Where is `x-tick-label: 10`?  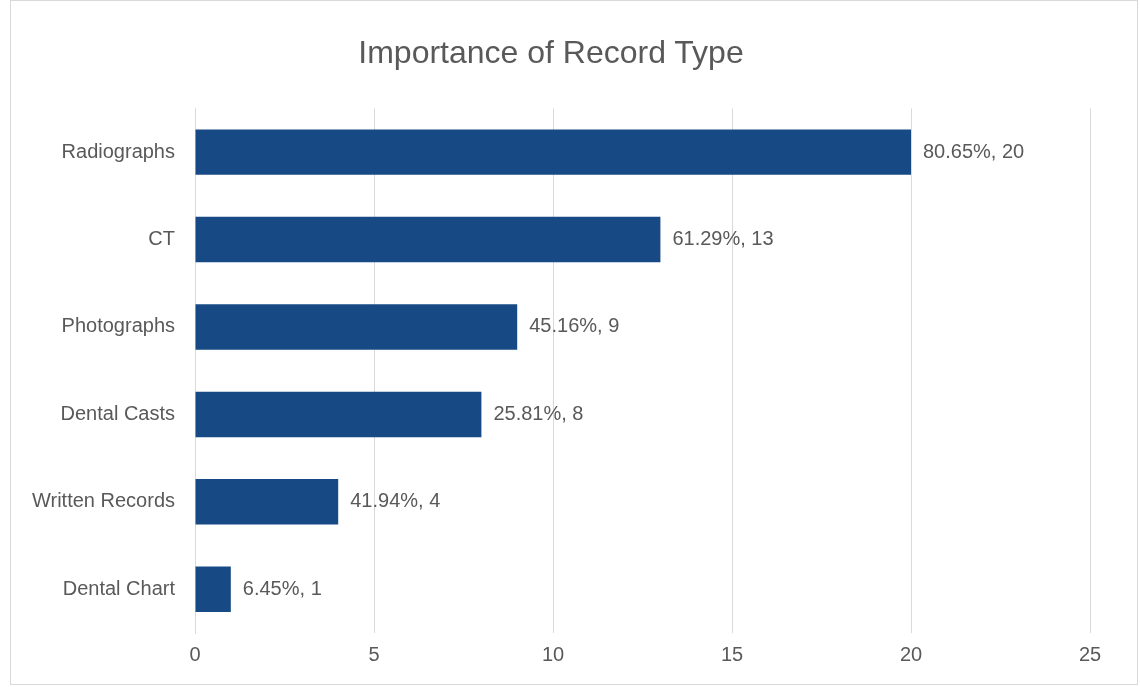
x-tick-label: 10 is located at coordinates (553, 653).